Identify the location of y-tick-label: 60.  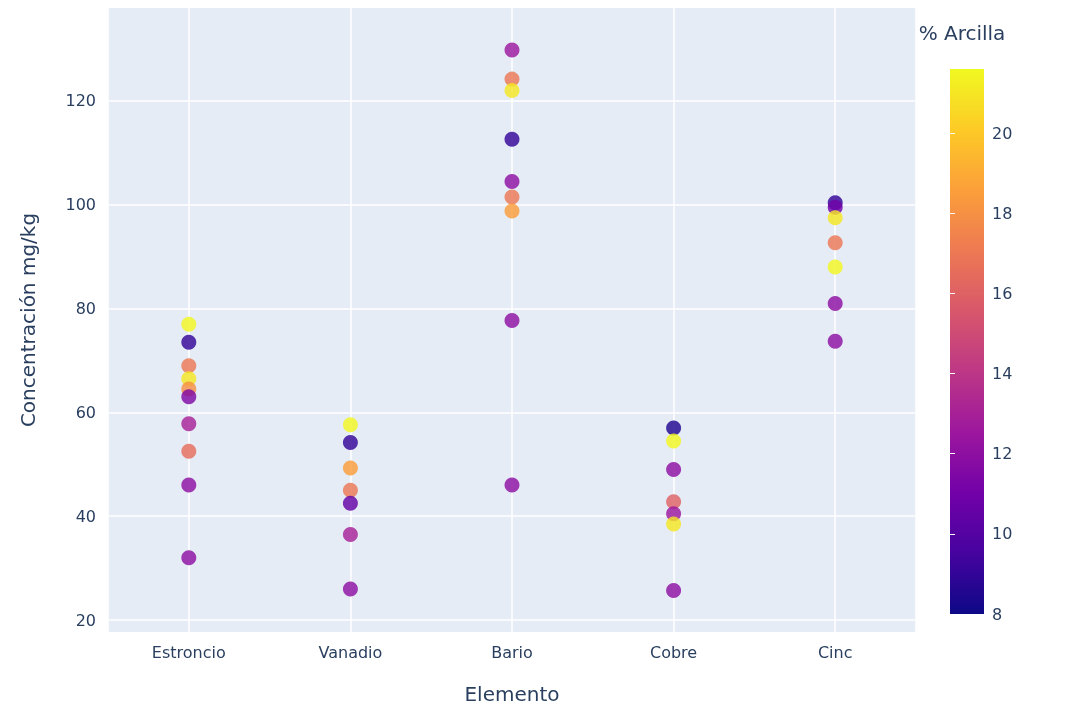
(85, 412).